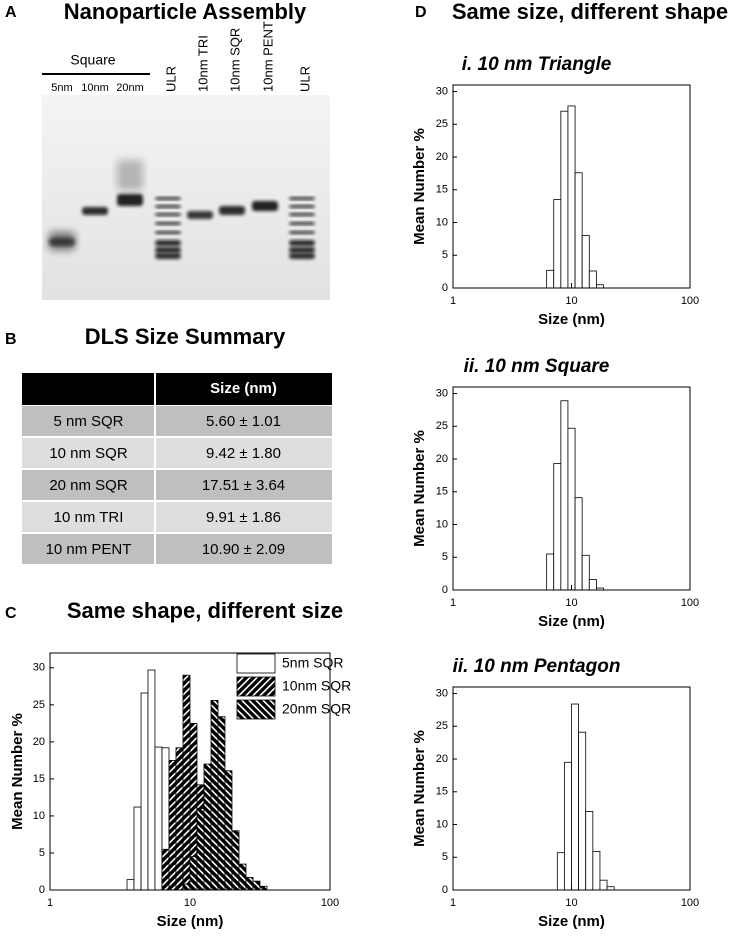 The width and height of the screenshot is (747, 937). Describe the element at coordinates (205, 610) in the screenshot. I see `panel-title: Same shape, different size` at that location.